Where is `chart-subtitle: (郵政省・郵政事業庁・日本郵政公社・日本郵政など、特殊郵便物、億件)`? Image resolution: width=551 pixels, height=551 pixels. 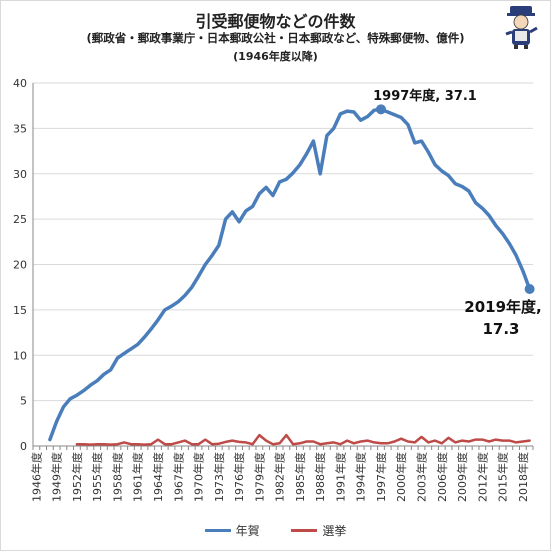 chart-subtitle: (郵政省・郵政事業庁・日本郵政公社・日本郵政など、特殊郵便物、億件) is located at coordinates (275, 38).